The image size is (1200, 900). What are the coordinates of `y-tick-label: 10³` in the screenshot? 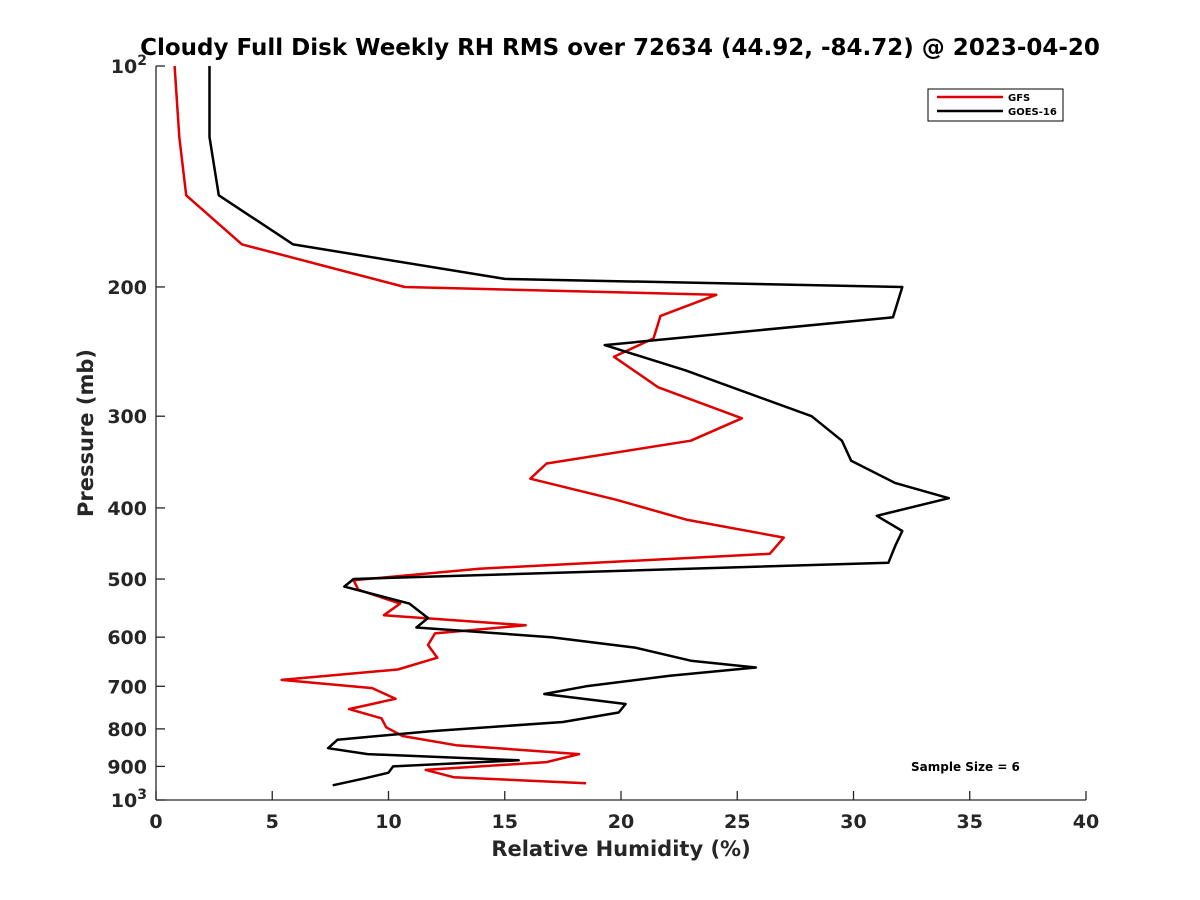 It's located at (129, 799).